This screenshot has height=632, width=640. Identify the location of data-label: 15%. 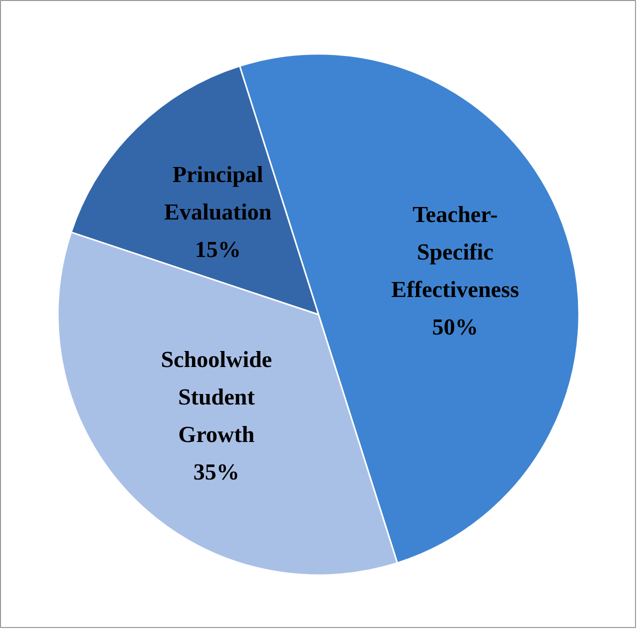
(217, 249).